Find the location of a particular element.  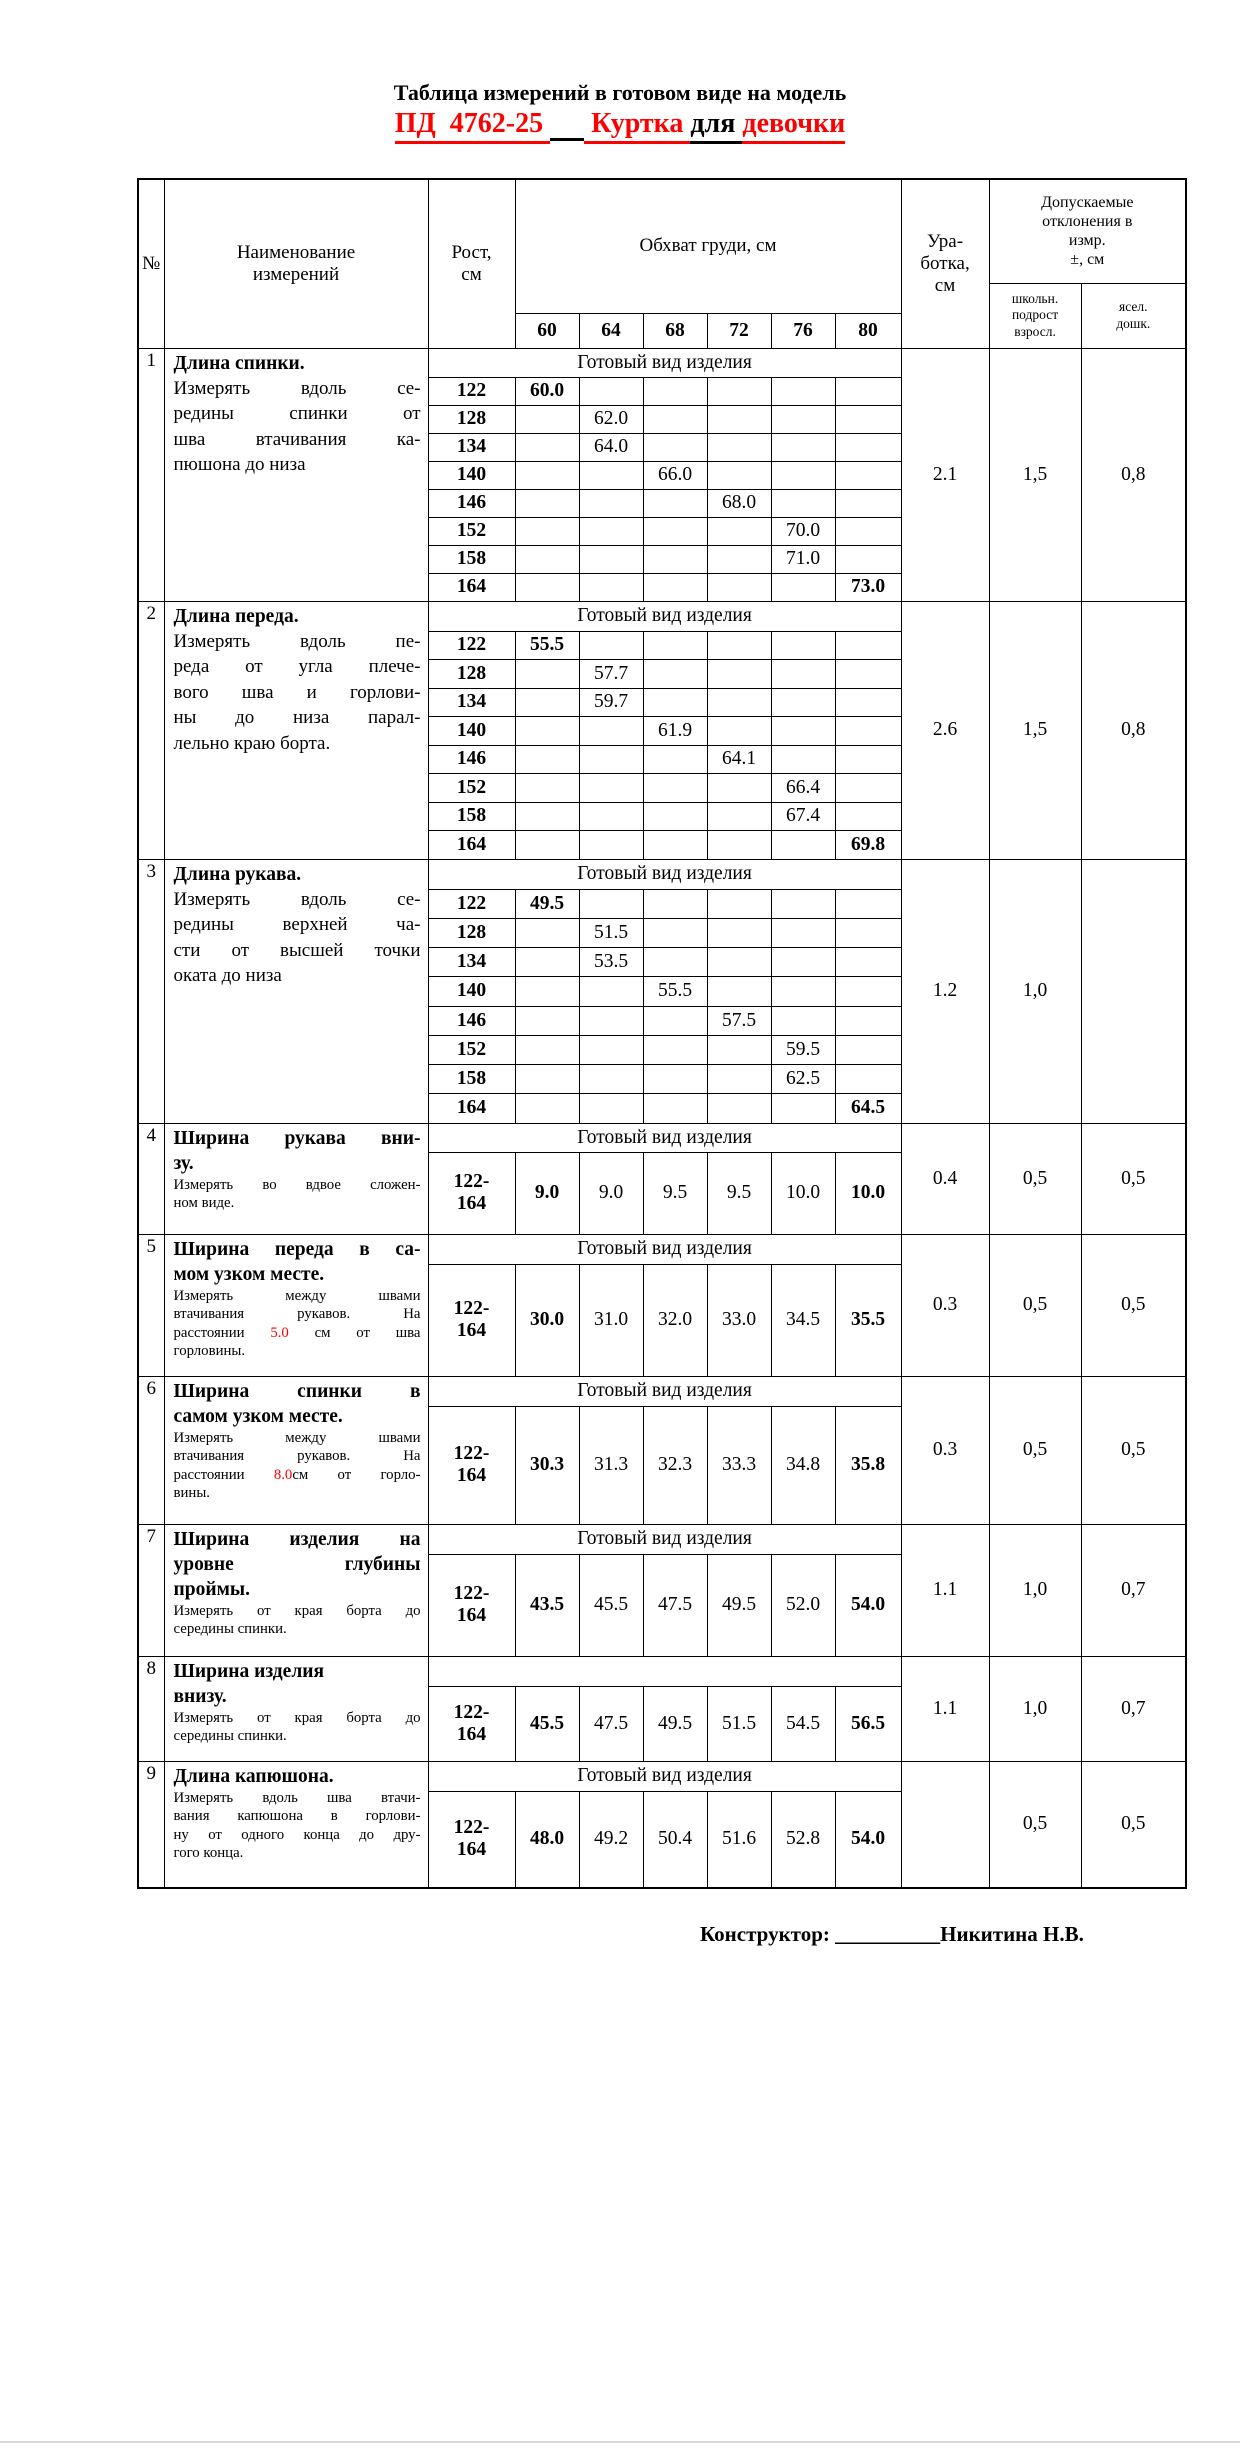

measurement-title-line: зу. is located at coordinates (183, 1163).